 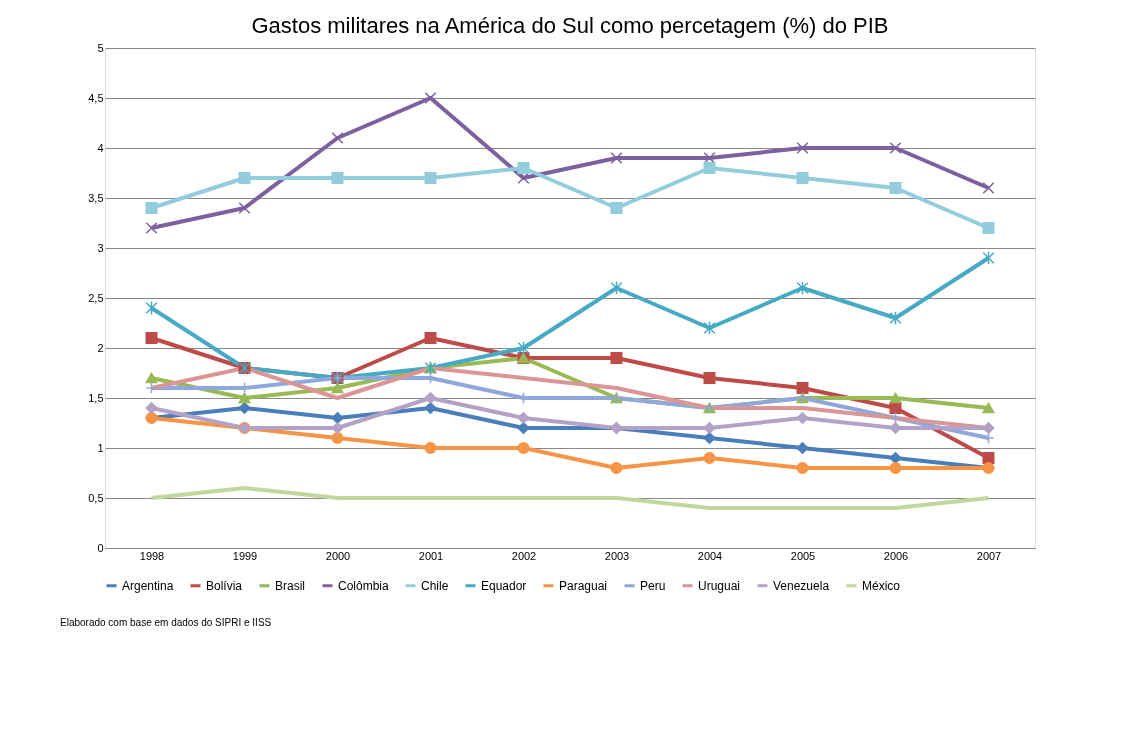 What do you see at coordinates (100, 547) in the screenshot?
I see `y-tick-label: 0` at bounding box center [100, 547].